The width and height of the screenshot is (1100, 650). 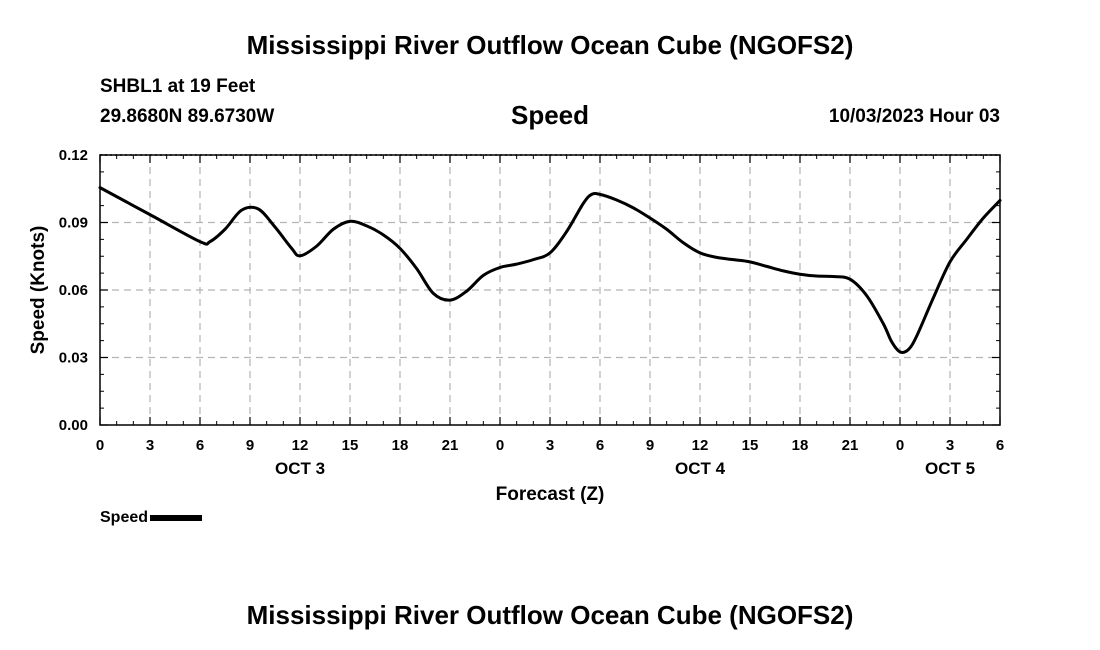 What do you see at coordinates (700, 468) in the screenshot?
I see `date-label: OCT 4` at bounding box center [700, 468].